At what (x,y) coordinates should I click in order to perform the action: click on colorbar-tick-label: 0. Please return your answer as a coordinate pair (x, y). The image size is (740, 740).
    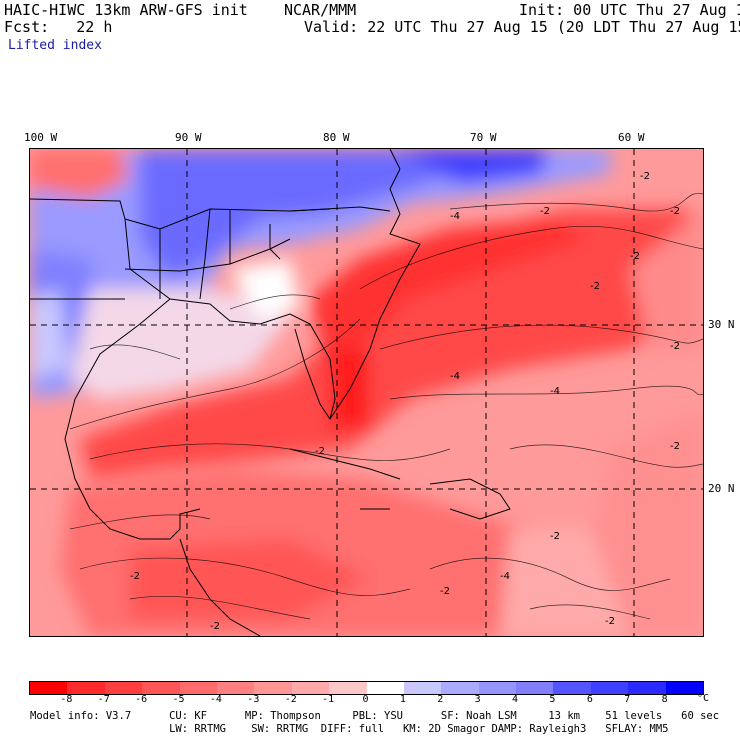
    Looking at the image, I should click on (365, 699).